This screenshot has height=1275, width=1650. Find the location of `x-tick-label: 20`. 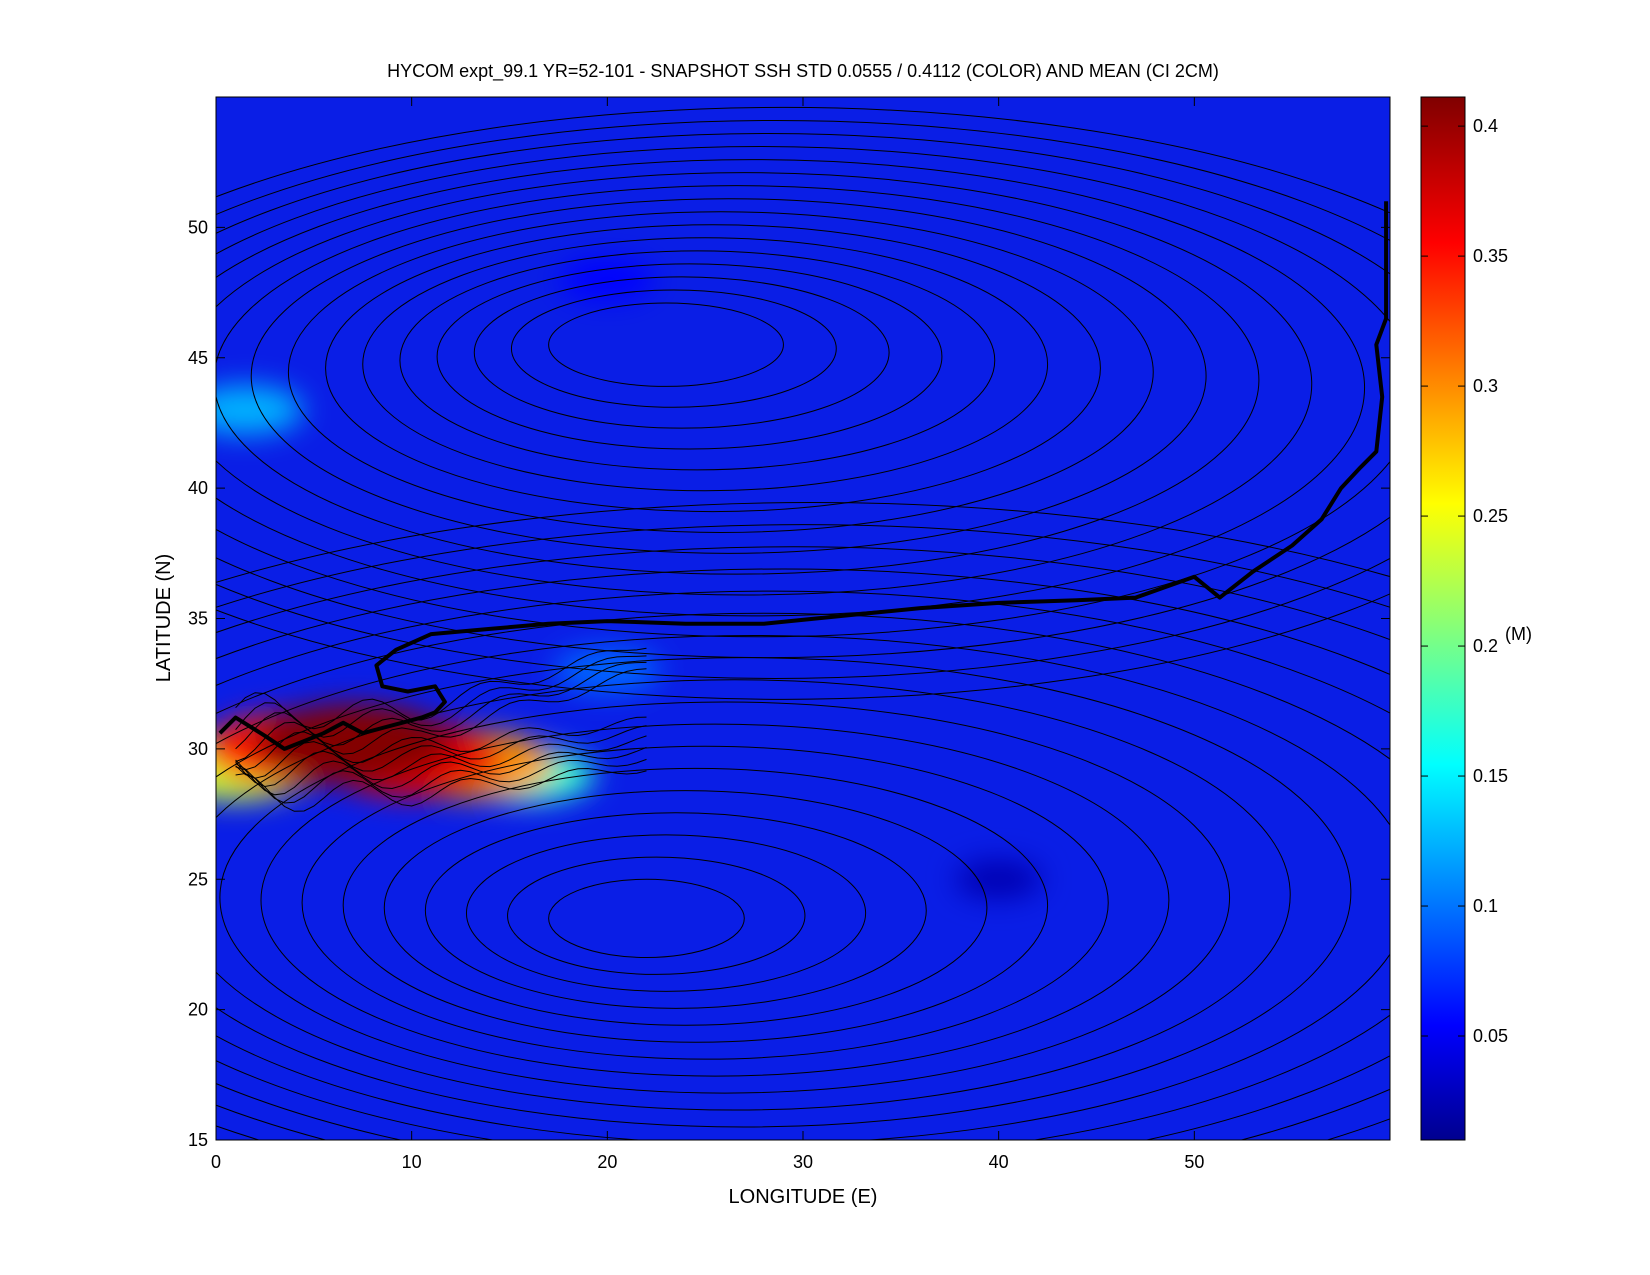

x-tick-label: 20 is located at coordinates (607, 1162).